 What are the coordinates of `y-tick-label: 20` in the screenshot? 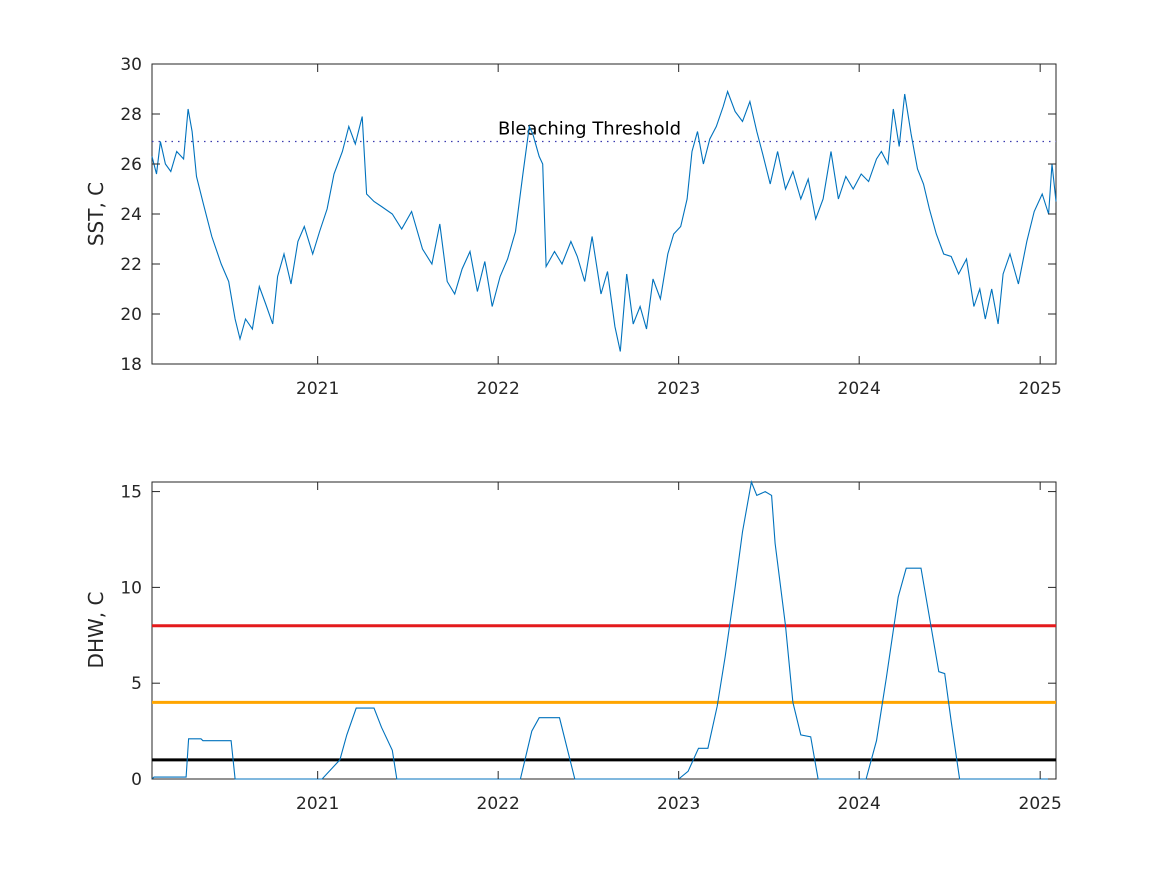 It's located at (131, 315).